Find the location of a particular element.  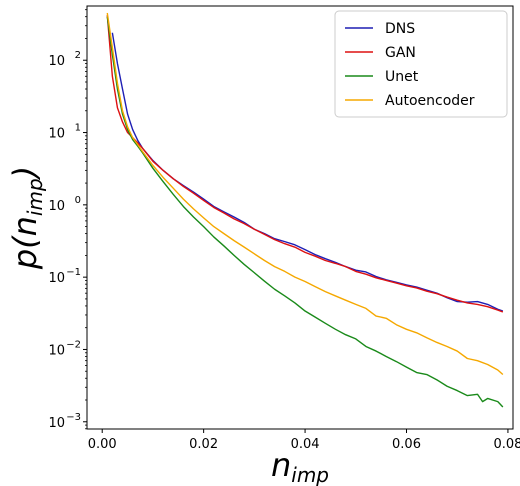

x-tick-label: 0.04 is located at coordinates (305, 444).